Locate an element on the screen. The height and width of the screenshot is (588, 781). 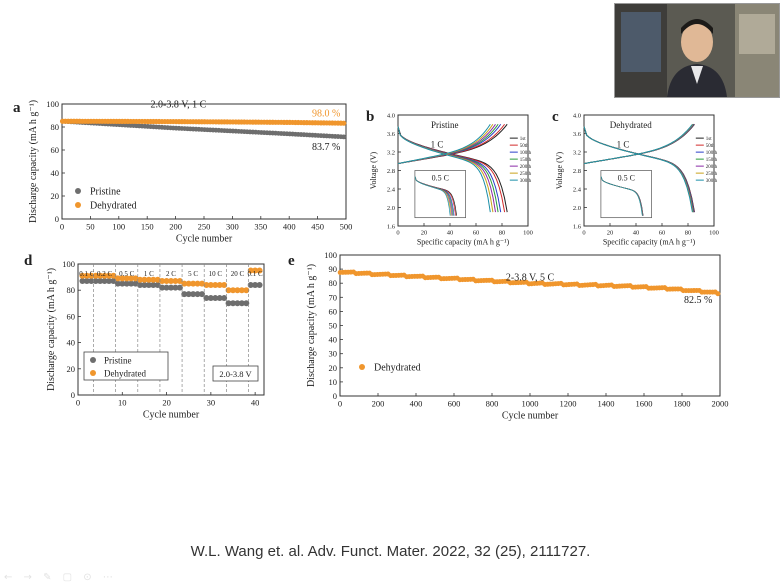
inset-frame is located at coordinates (440, 194).